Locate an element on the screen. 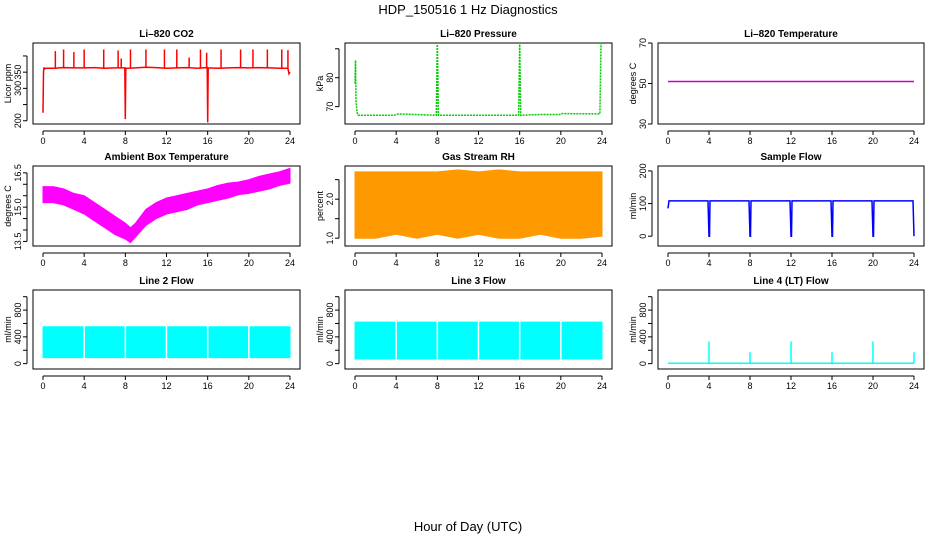 Image resolution: width=936 pixels, height=540 pixels. series-line is located at coordinates (478, 79).